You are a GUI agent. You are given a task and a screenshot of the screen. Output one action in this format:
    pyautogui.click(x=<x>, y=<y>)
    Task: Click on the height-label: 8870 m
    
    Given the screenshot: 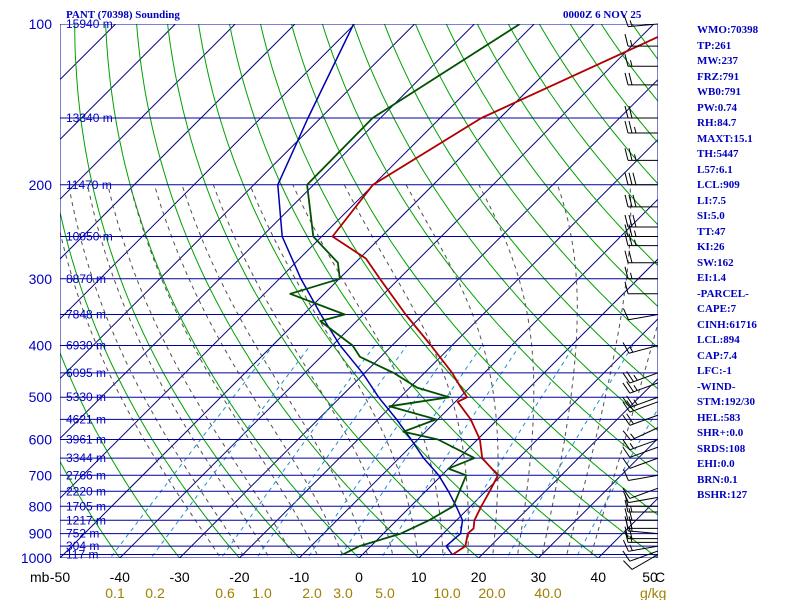 What is the action you would take?
    pyautogui.click(x=86, y=279)
    